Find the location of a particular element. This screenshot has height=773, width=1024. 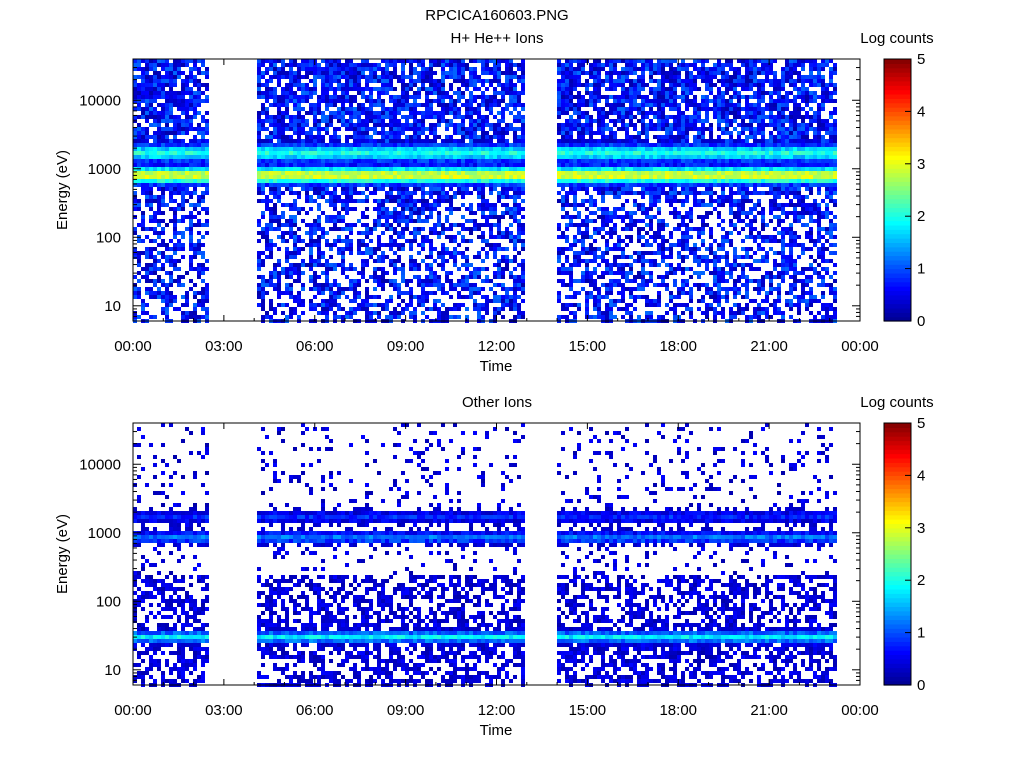

panel-title: H+ He++ Ions is located at coordinates (497, 38).